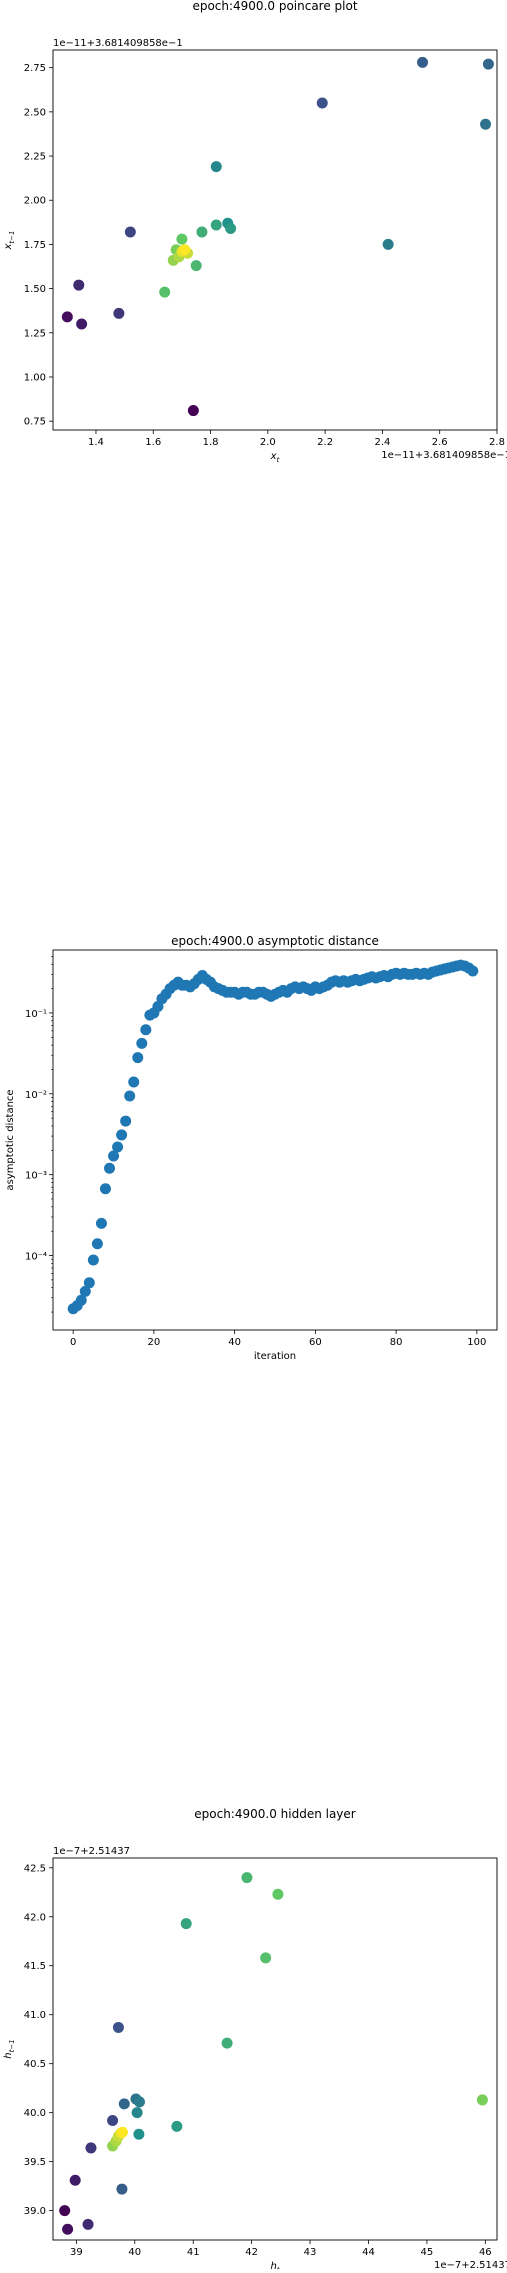 This screenshot has height=2273, width=507. I want to click on x-offset-label: 1e−7+2.51437, so click(470, 2264).